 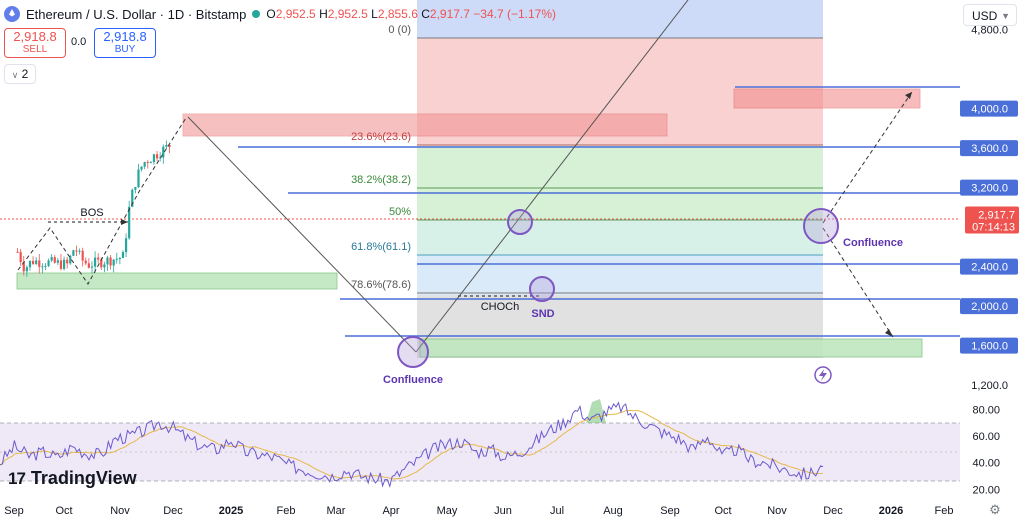 What do you see at coordinates (613, 511) in the screenshot?
I see `x-tick-label: Aug` at bounding box center [613, 511].